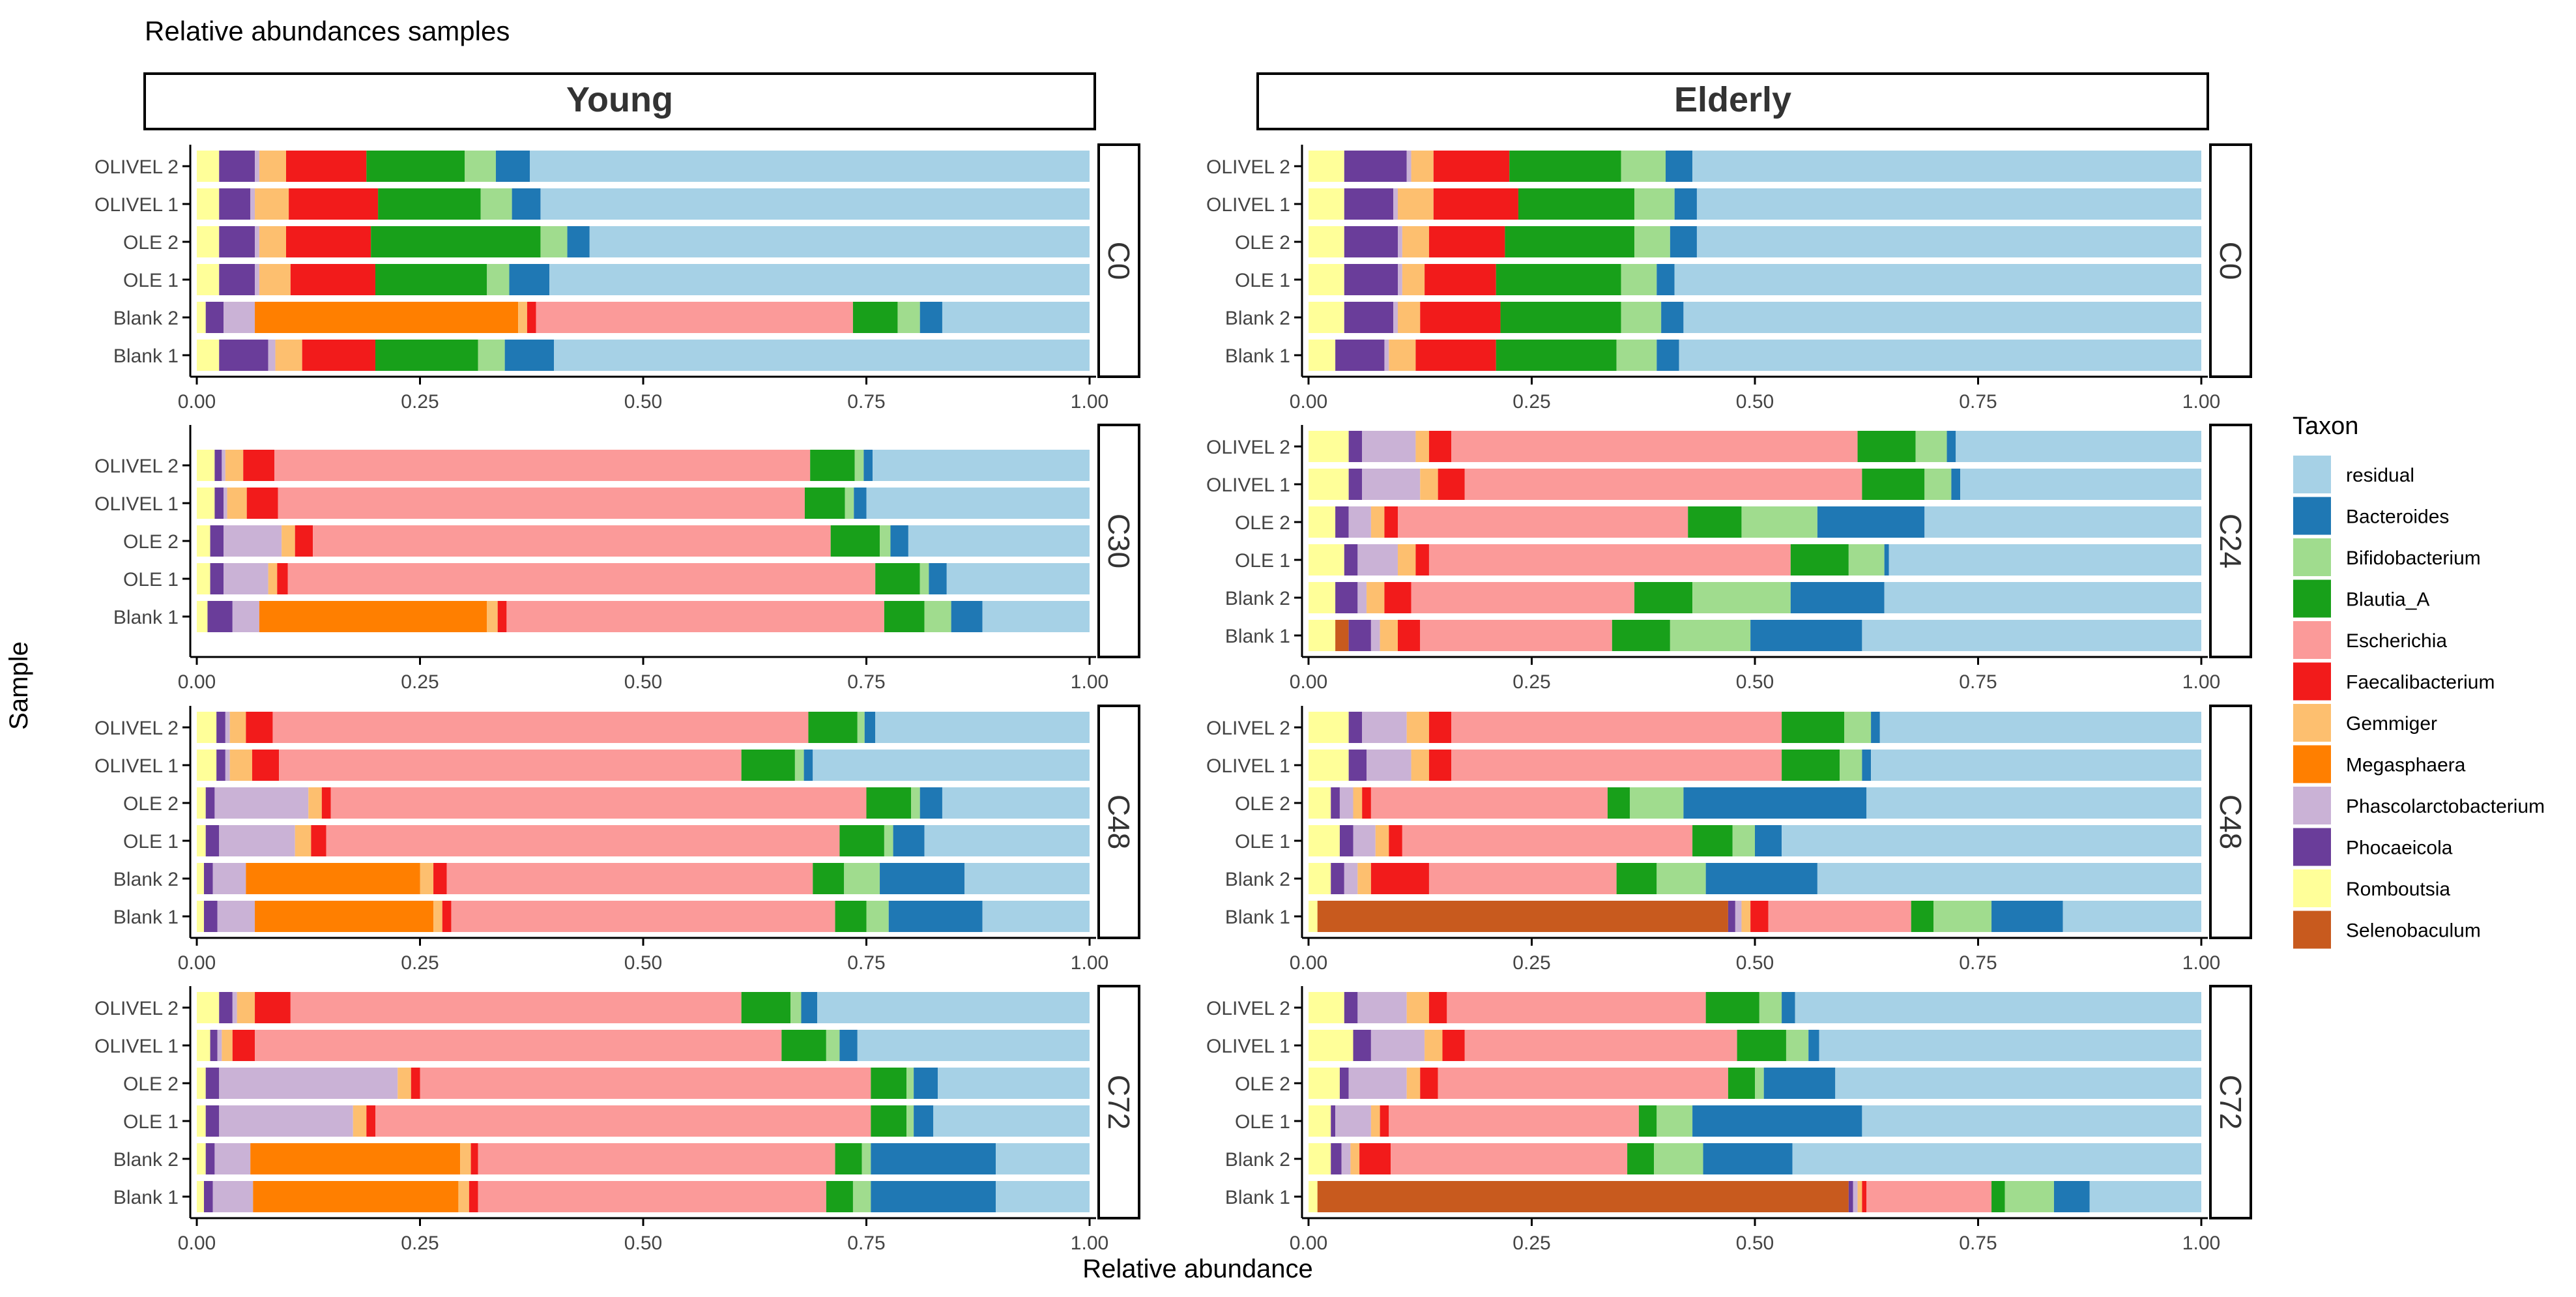 The height and width of the screenshot is (1297, 2576). Describe the element at coordinates (387, 317) in the screenshot. I see `segment-megasphaera` at that location.